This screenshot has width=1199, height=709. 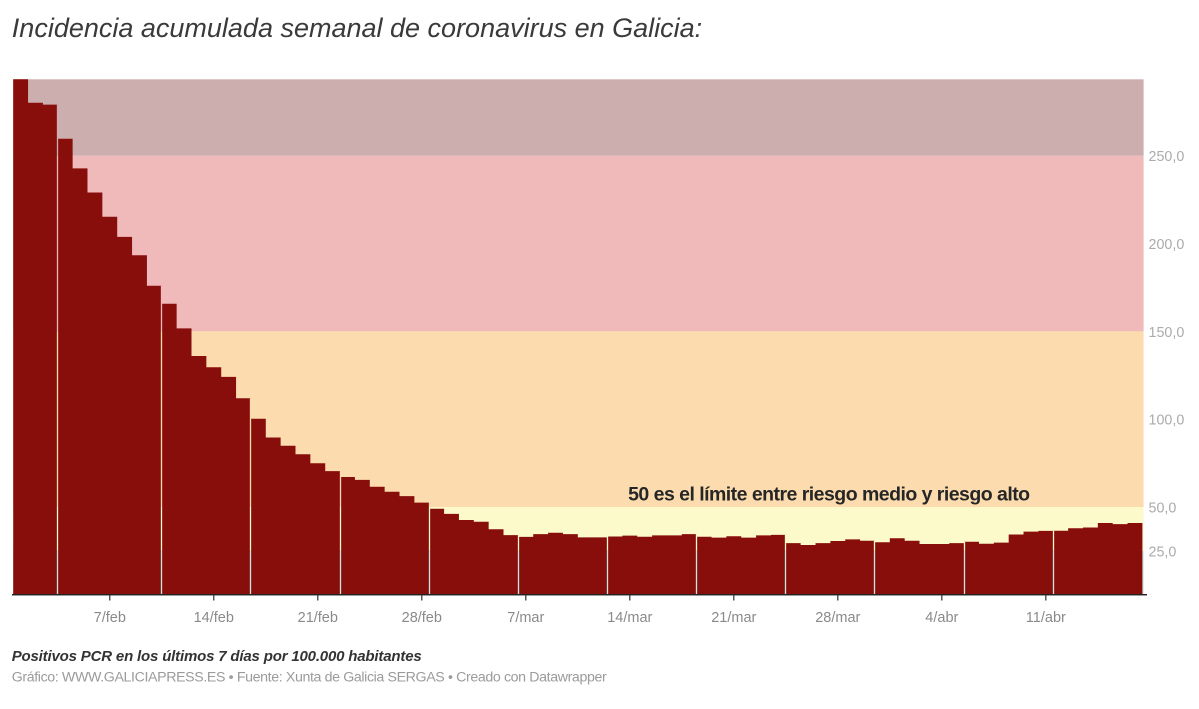 I want to click on svg-text: 21/feb, so click(x=318, y=618).